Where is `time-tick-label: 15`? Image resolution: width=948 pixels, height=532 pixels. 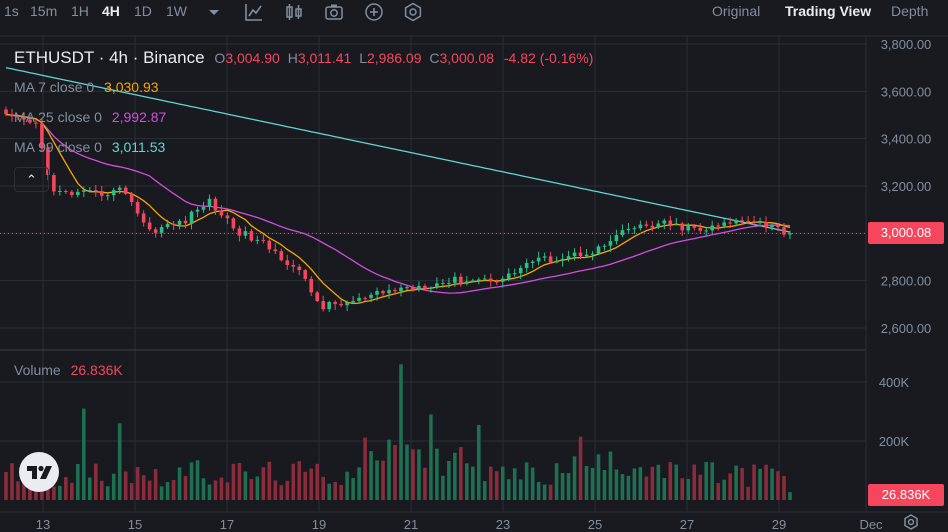 time-tick-label: 15 is located at coordinates (135, 524).